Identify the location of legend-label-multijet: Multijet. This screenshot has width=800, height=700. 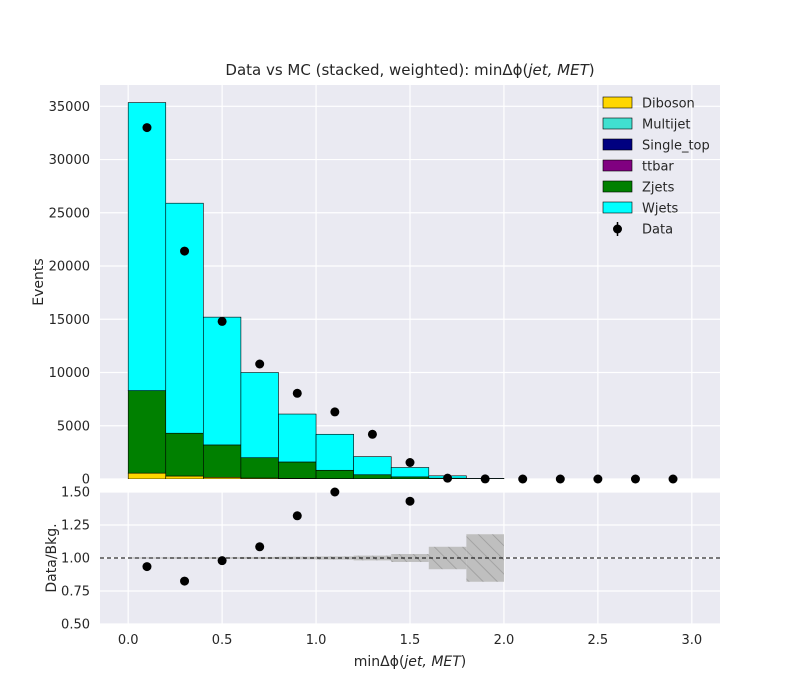
(666, 125).